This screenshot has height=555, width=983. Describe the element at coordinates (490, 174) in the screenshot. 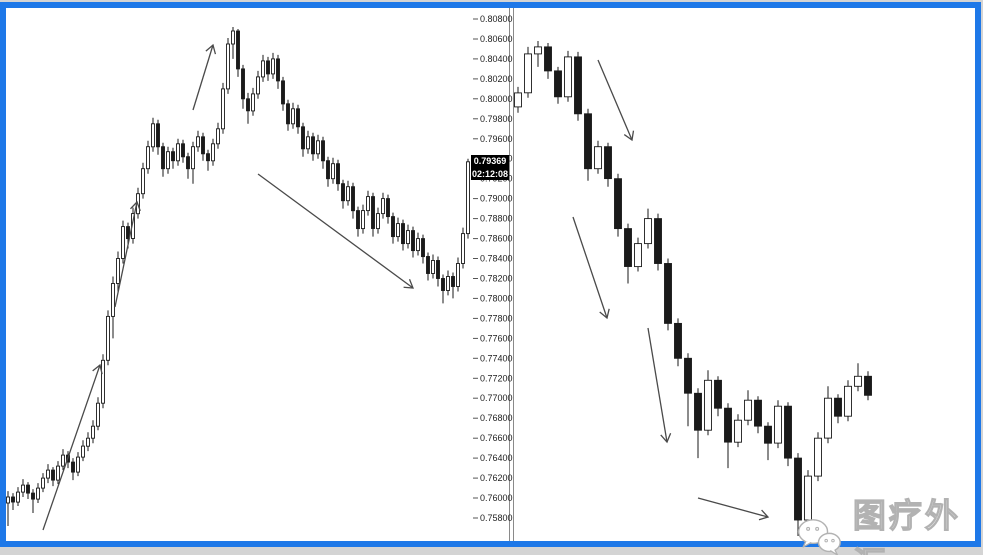

I see `candle-countdown-label: 02:12:08` at that location.